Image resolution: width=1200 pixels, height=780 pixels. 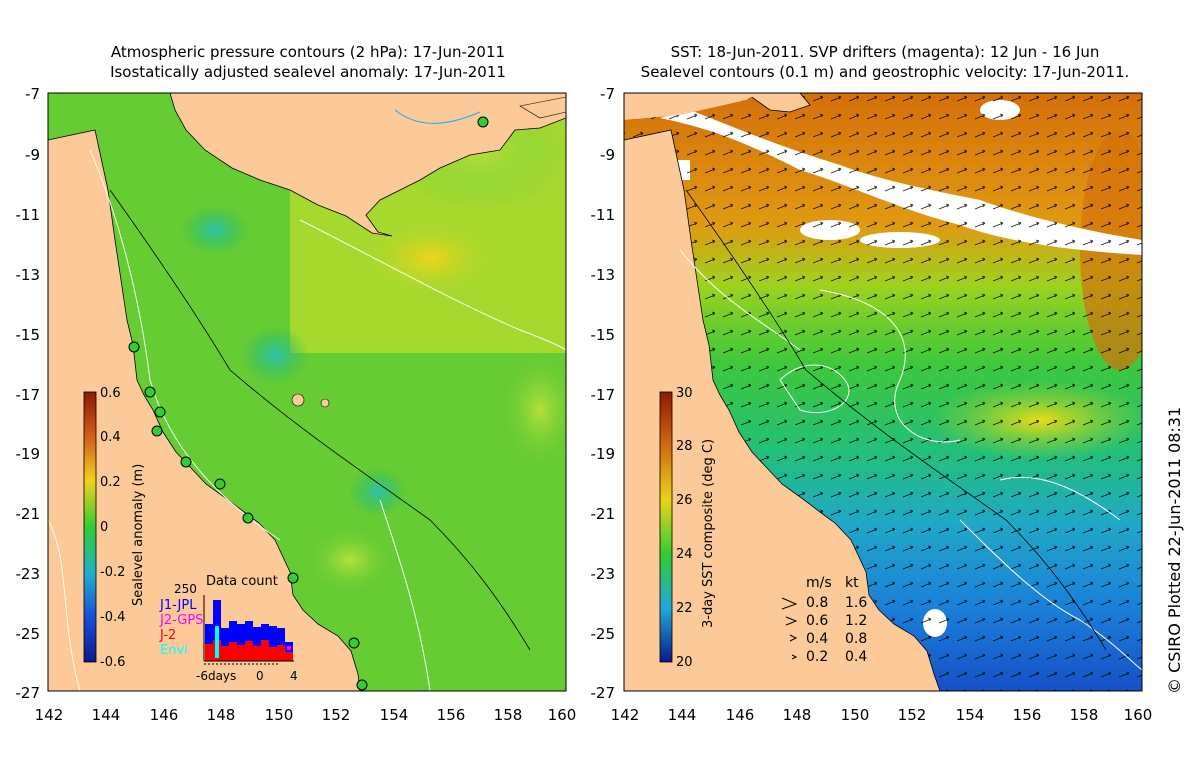 What do you see at coordinates (684, 662) in the screenshot?
I see `cb-tick: 20` at bounding box center [684, 662].